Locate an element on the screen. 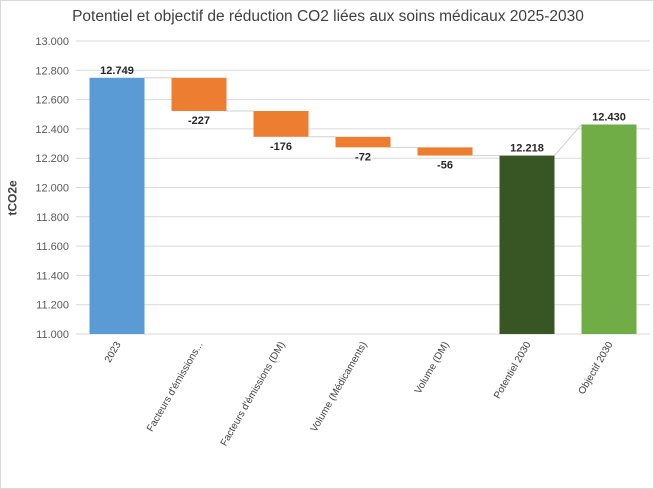  y-tick-label: 12.800 is located at coordinates (52, 71).